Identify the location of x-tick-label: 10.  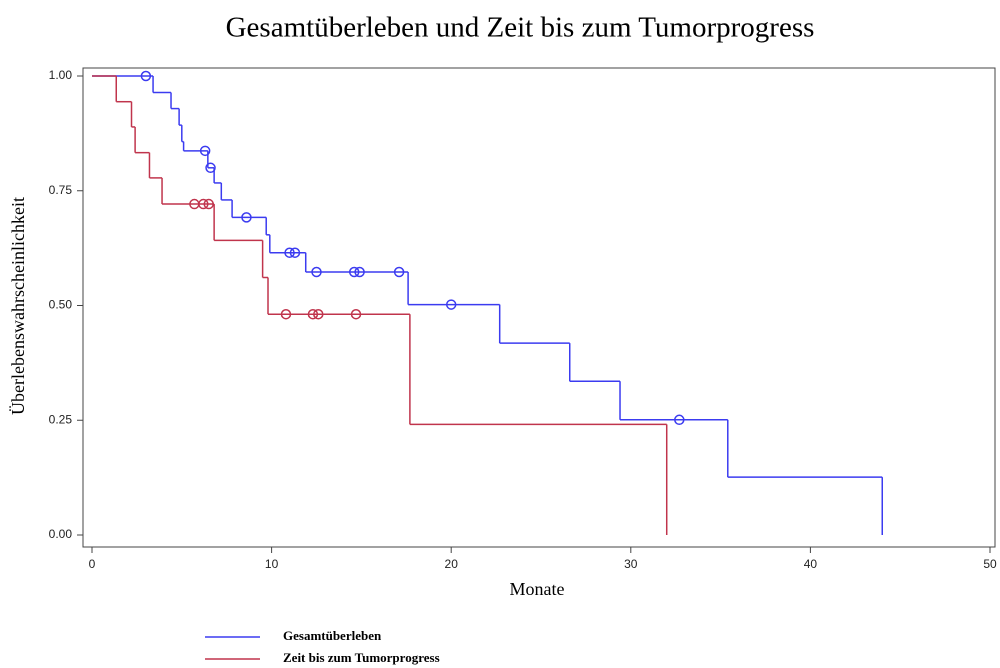
(272, 564).